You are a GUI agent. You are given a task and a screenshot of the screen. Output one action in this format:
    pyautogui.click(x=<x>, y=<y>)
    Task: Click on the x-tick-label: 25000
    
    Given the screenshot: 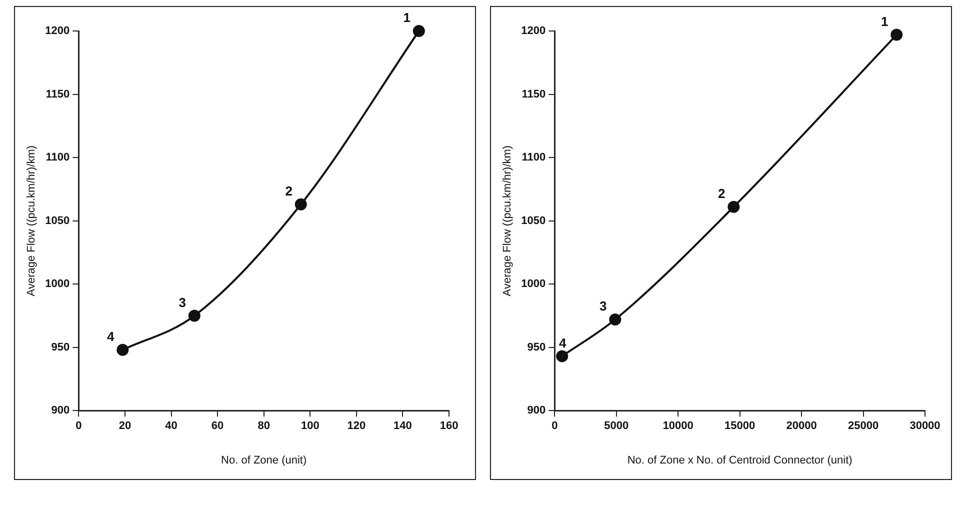 What is the action you would take?
    pyautogui.click(x=863, y=426)
    